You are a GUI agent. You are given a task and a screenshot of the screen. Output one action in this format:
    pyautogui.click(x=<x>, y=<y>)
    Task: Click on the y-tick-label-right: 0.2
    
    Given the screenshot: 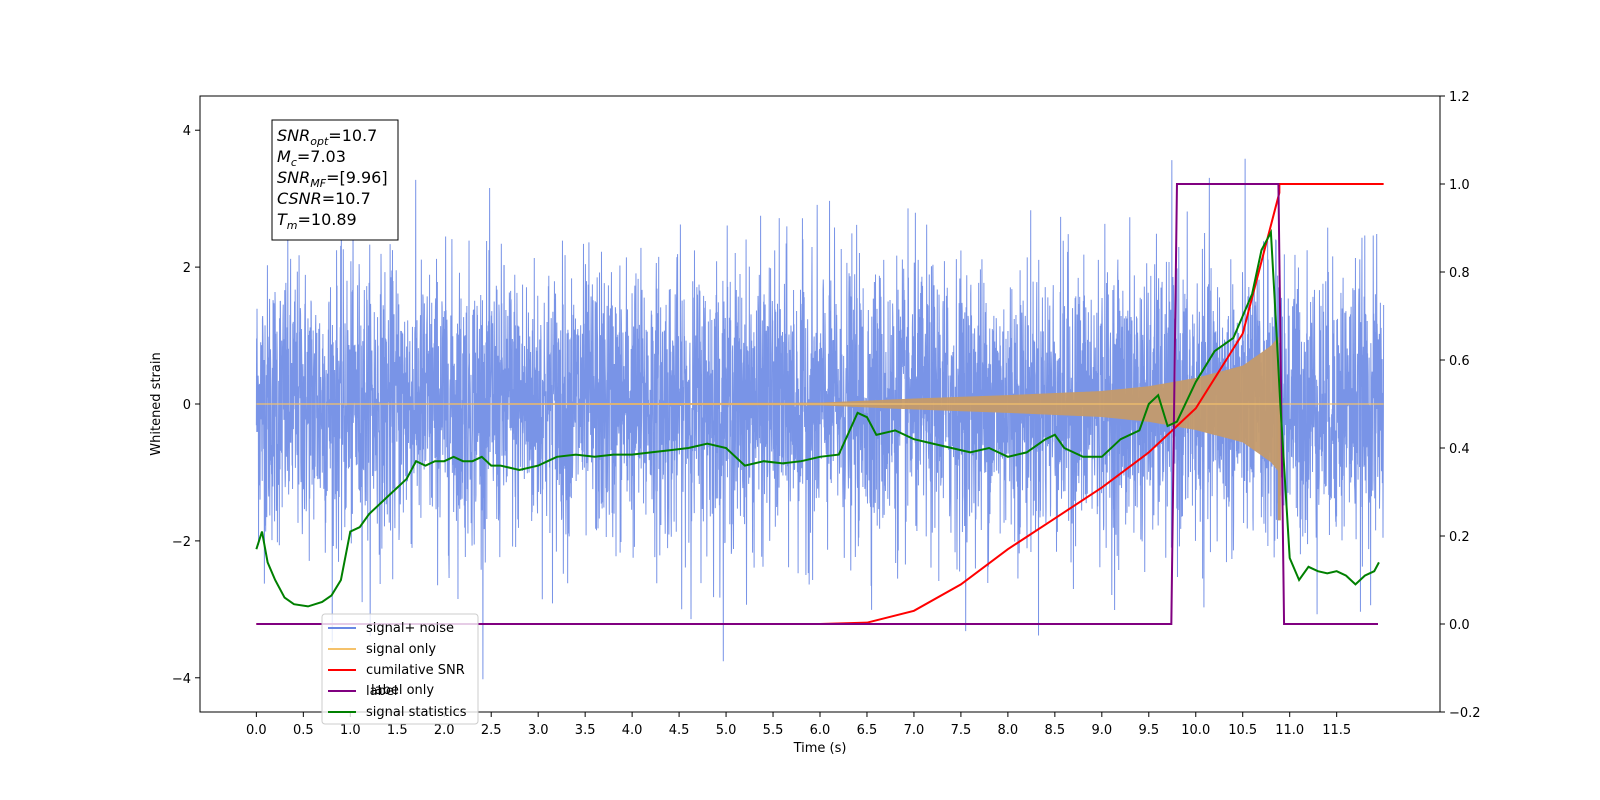 What is the action you would take?
    pyautogui.click(x=1459, y=537)
    